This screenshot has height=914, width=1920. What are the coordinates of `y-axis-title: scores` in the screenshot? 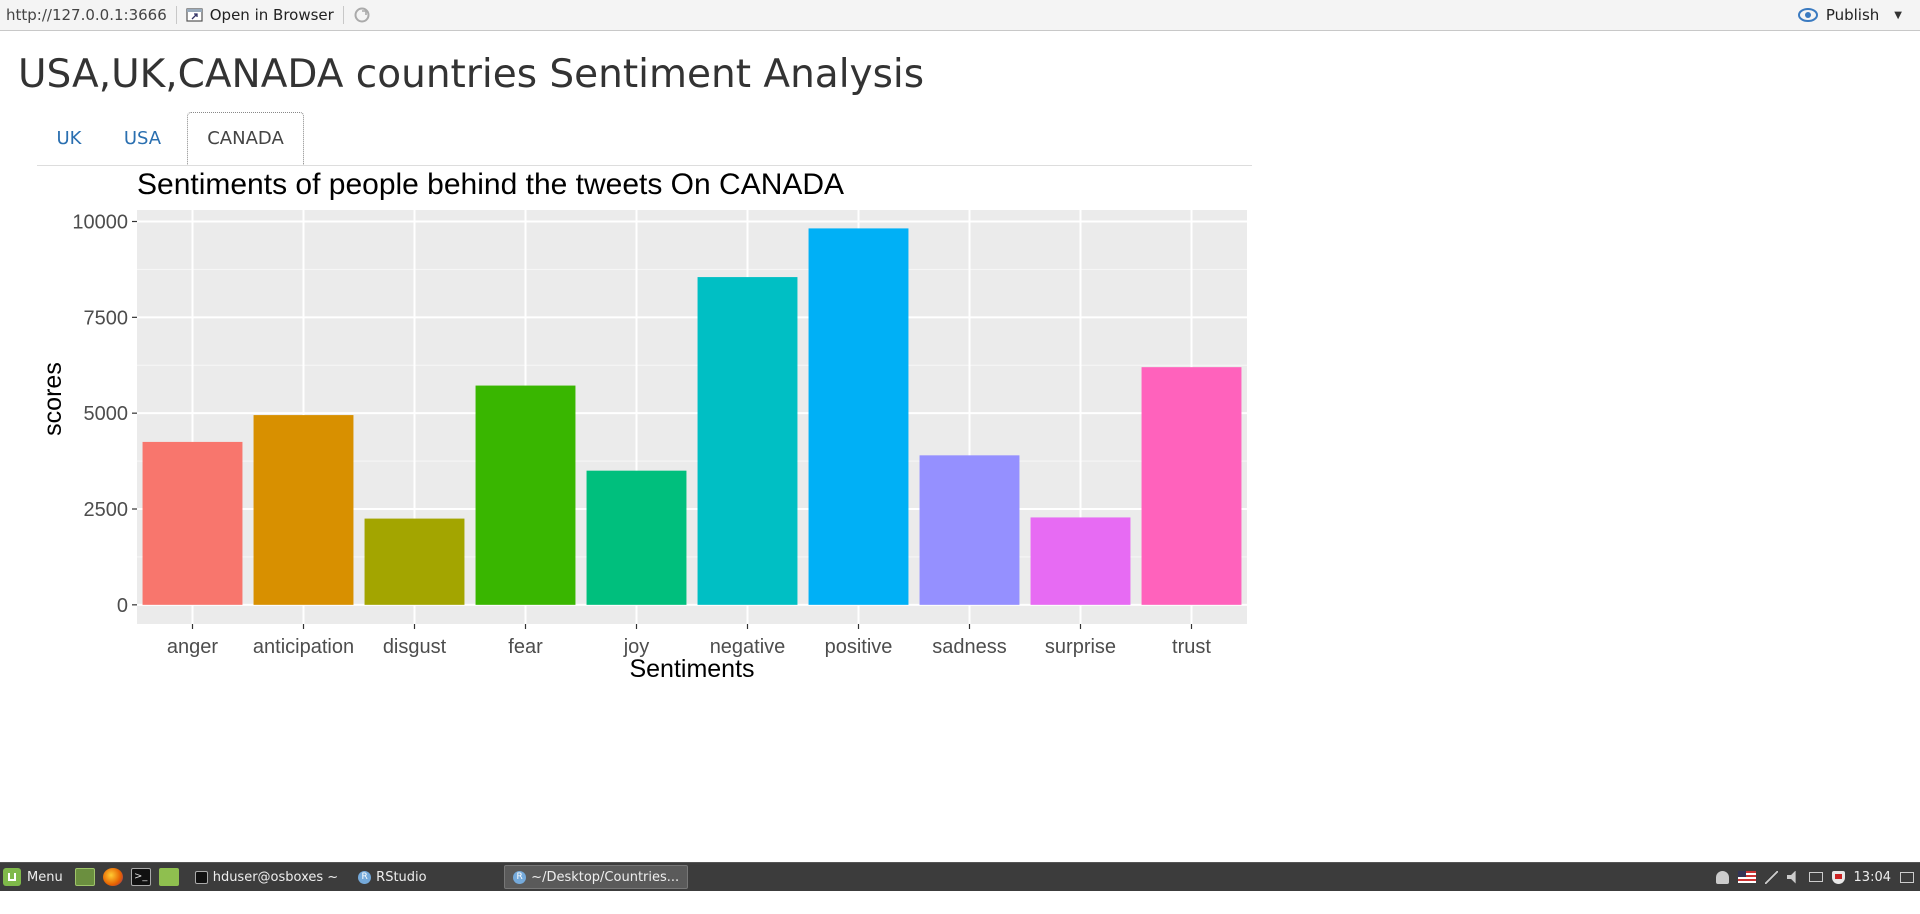 It's located at (53, 399).